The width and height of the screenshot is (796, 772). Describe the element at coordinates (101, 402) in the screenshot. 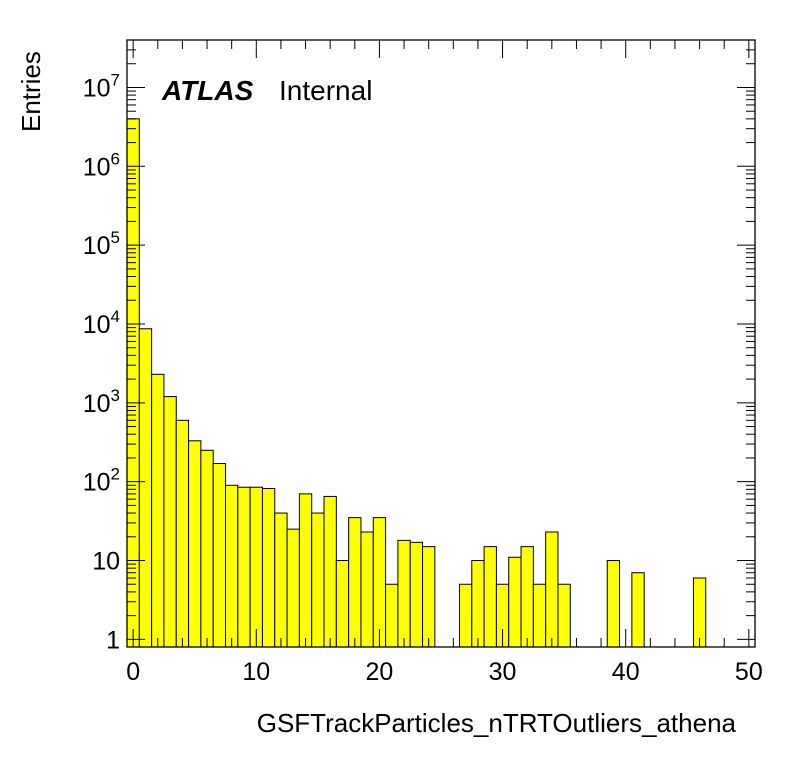

I see `y-tick-label: 10³` at that location.